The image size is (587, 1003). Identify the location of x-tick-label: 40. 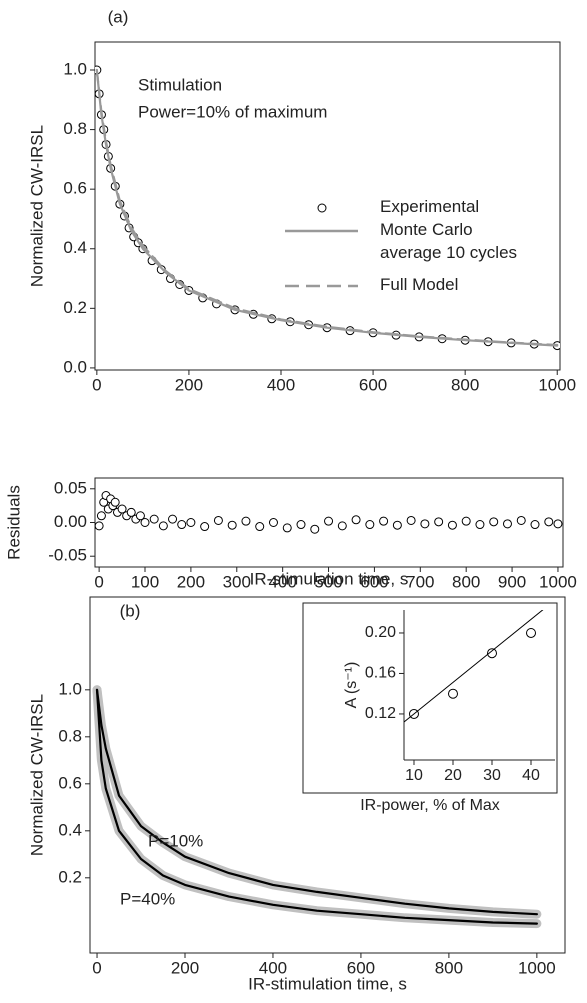
(531, 775).